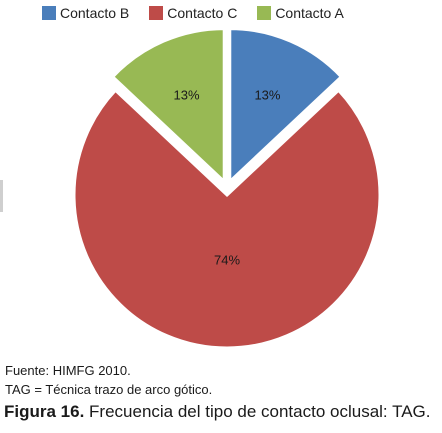 This screenshot has width=442, height=433. I want to click on pie-label-contacto-a: 13%, so click(187, 95).